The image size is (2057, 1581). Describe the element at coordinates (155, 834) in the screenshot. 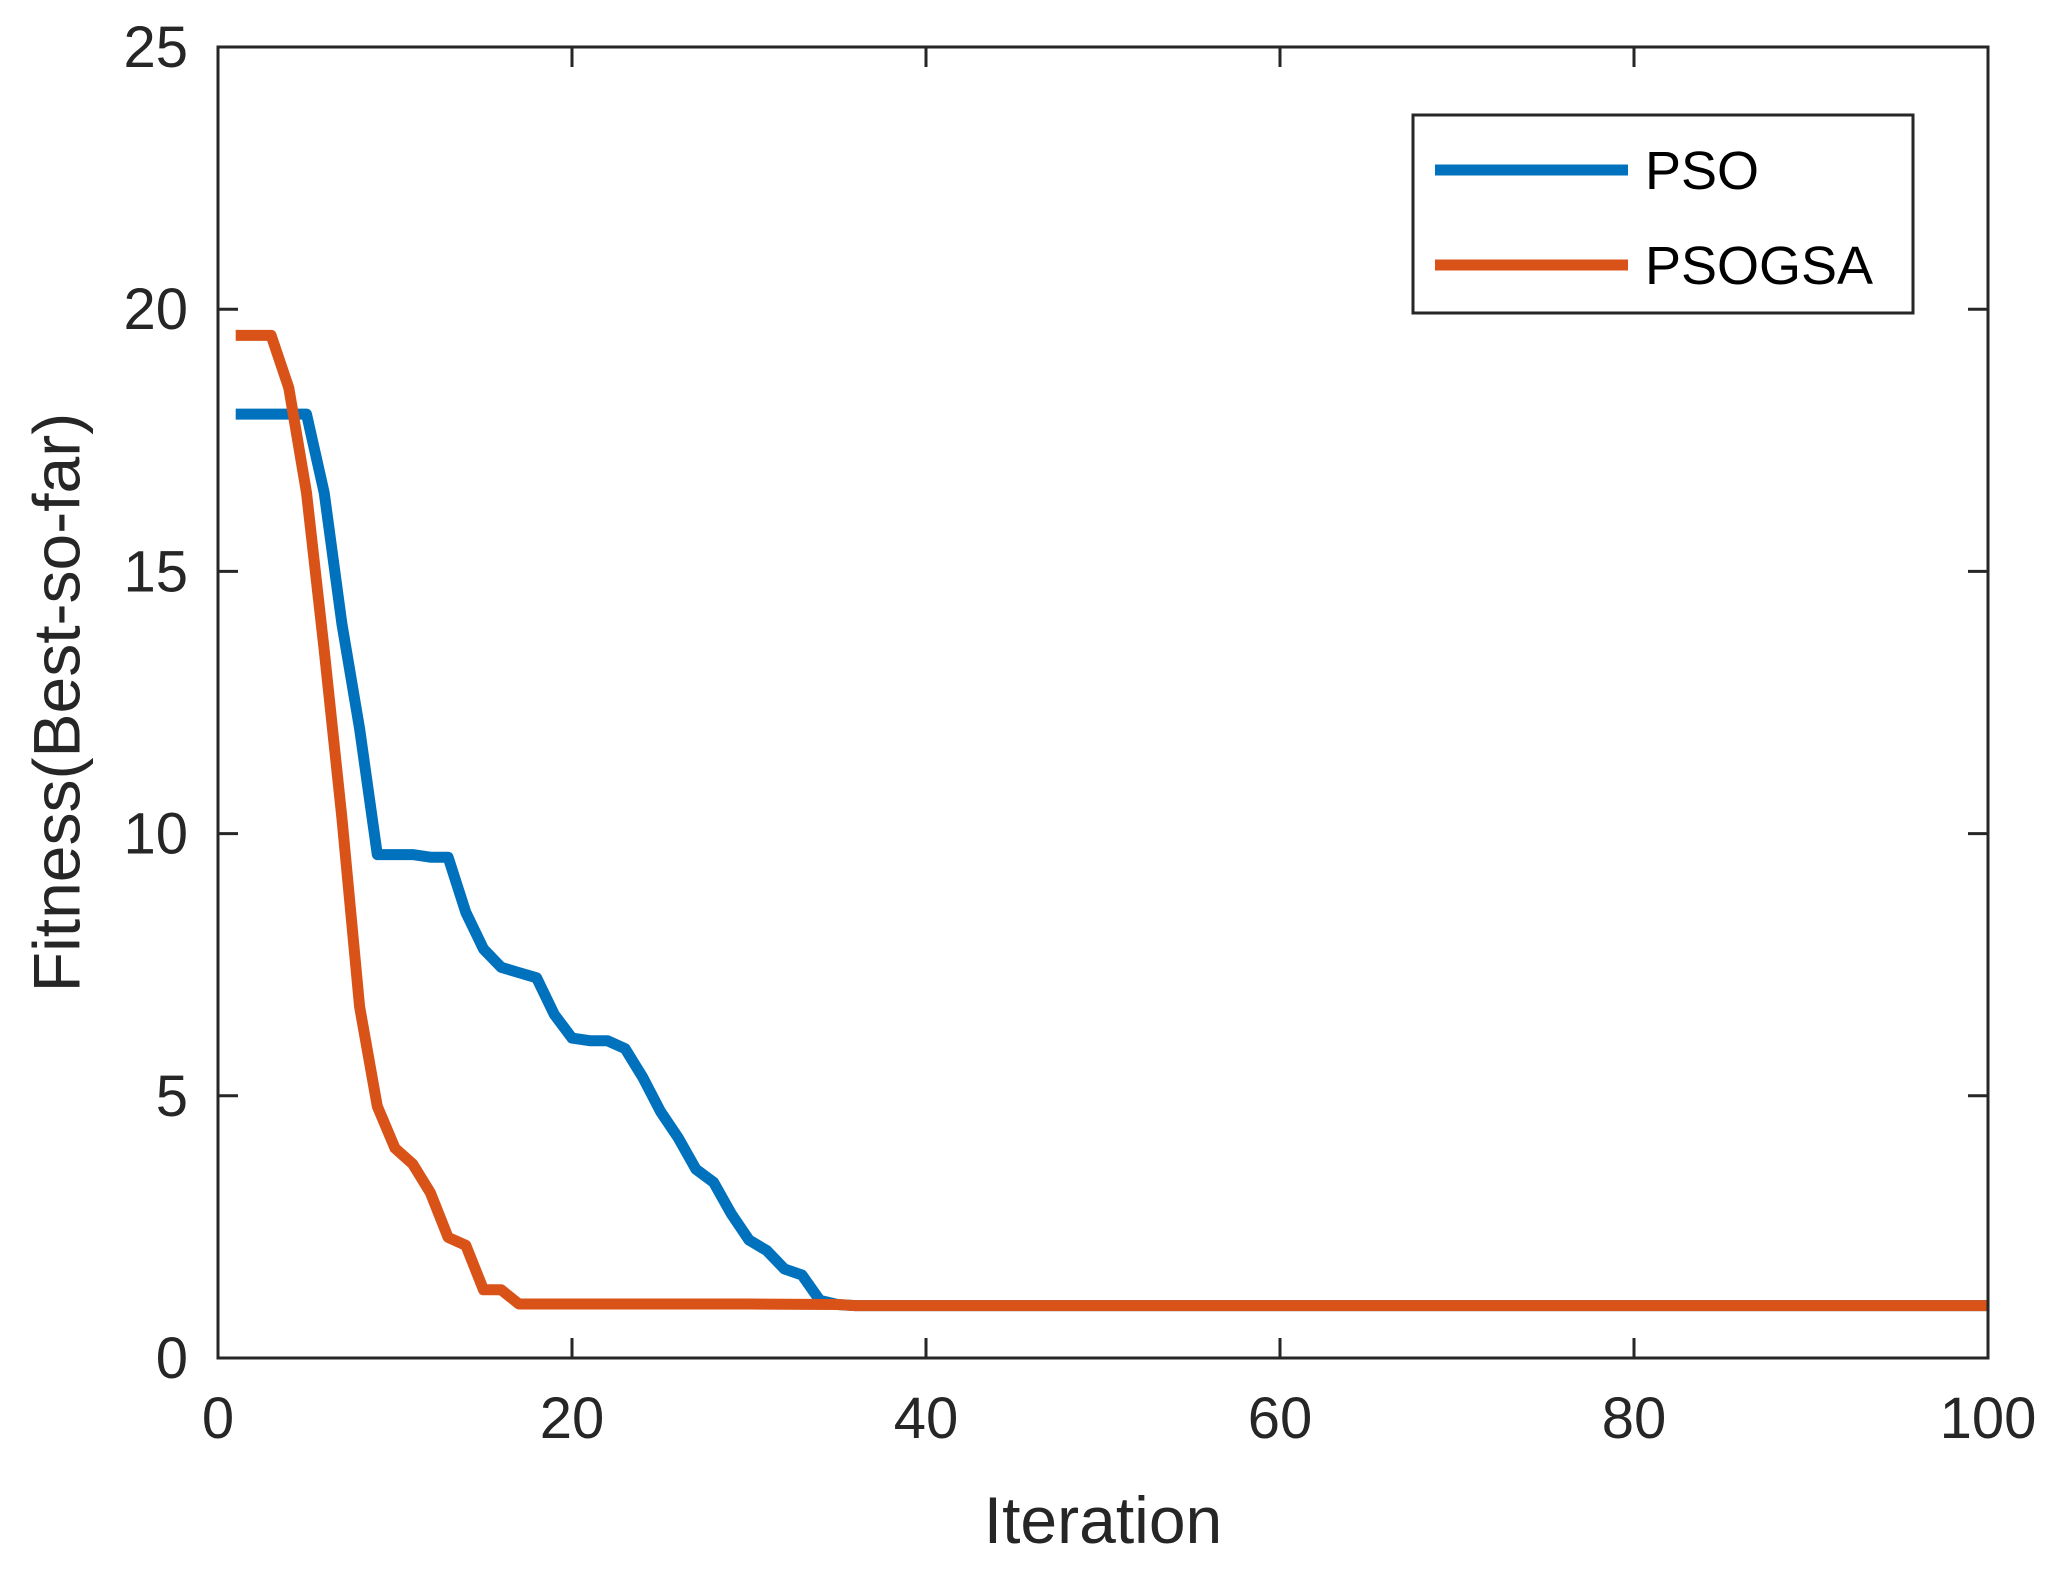

I see `y-tick-label: 10` at that location.